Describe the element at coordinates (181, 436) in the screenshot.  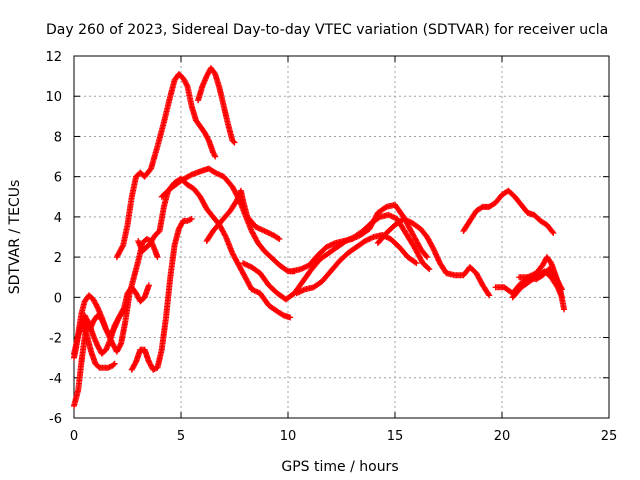
I see `x-tick-label: 5` at that location.